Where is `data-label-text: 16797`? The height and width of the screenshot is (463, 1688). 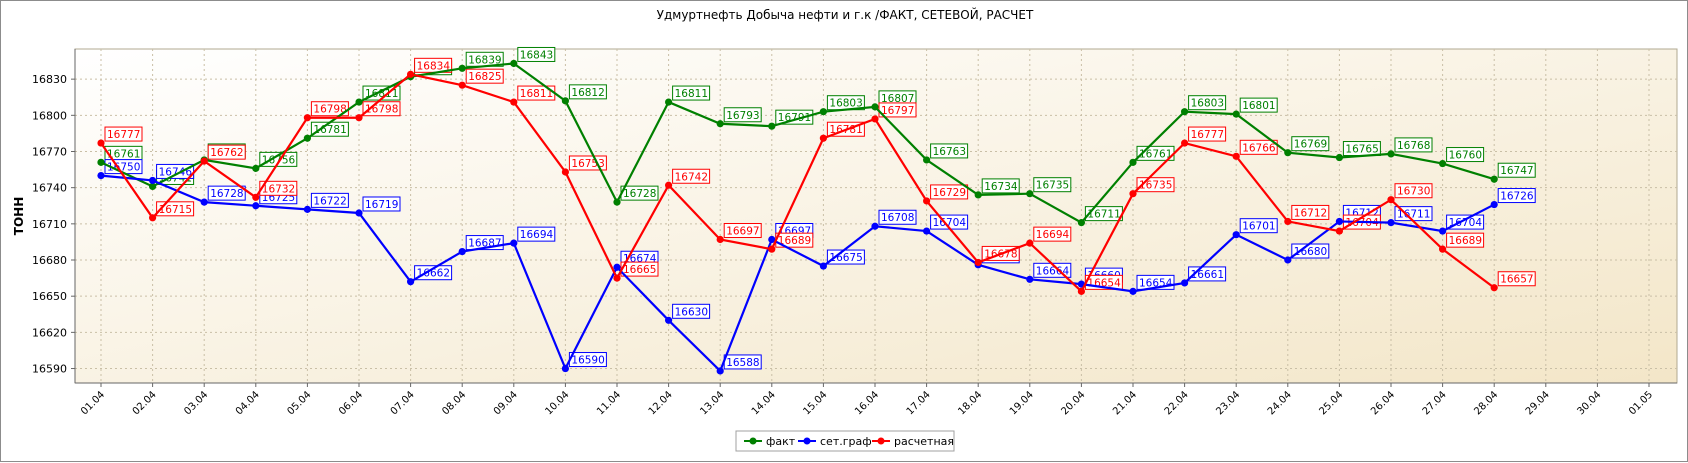
data-label-text: 16797 is located at coordinates (897, 111).